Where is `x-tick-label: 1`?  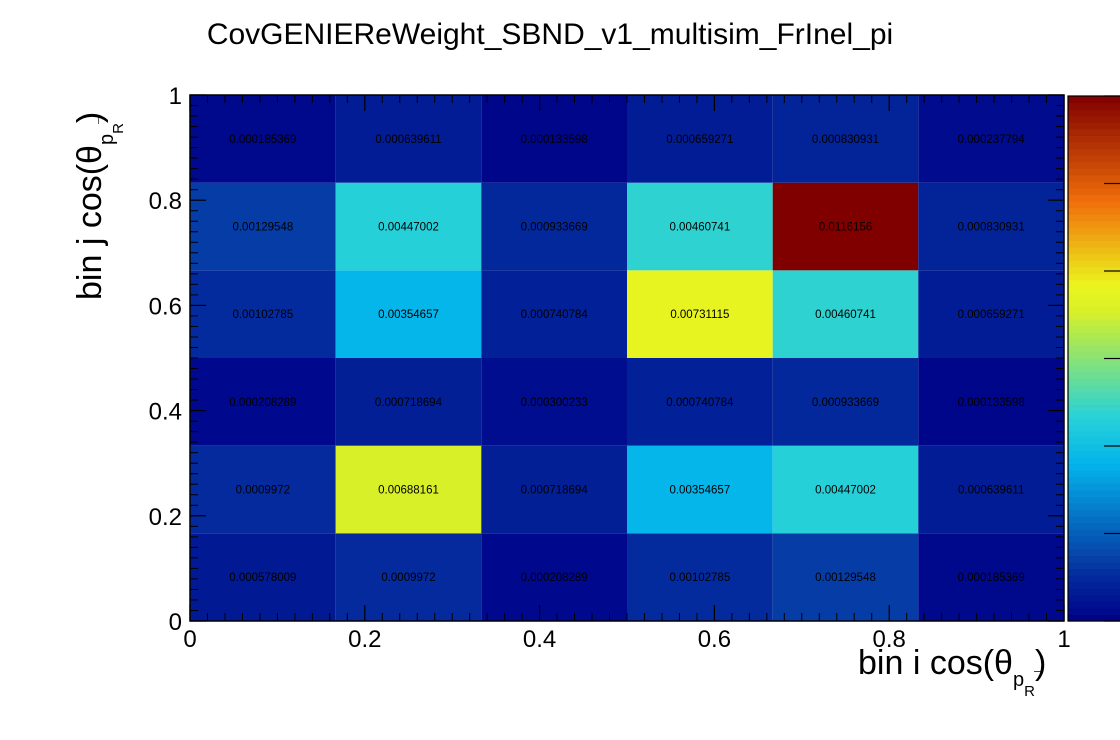 x-tick-label: 1 is located at coordinates (1063, 639).